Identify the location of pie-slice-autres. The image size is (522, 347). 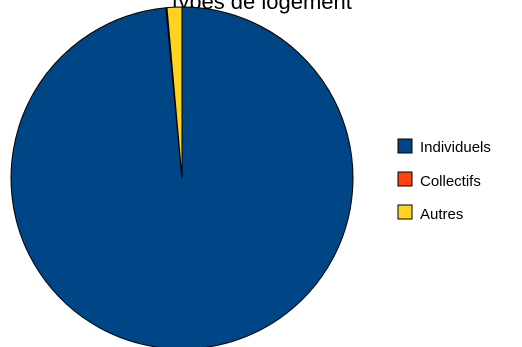
(174, 92).